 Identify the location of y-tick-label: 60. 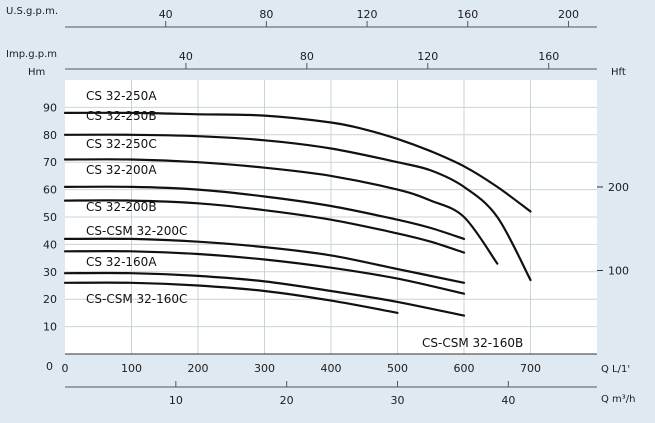
(50, 190).